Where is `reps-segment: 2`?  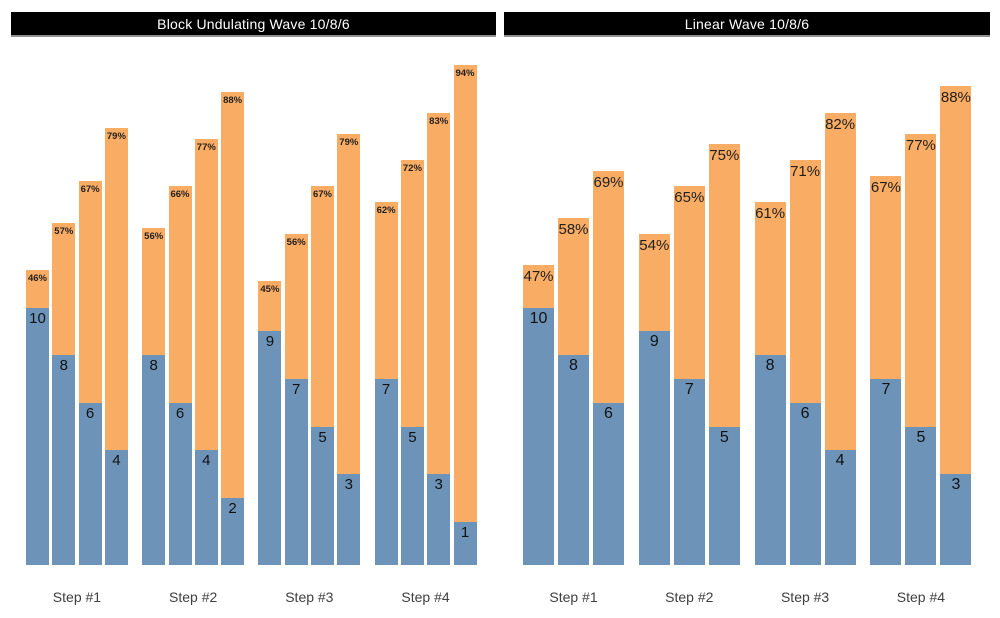
reps-segment: 2 is located at coordinates (233, 531).